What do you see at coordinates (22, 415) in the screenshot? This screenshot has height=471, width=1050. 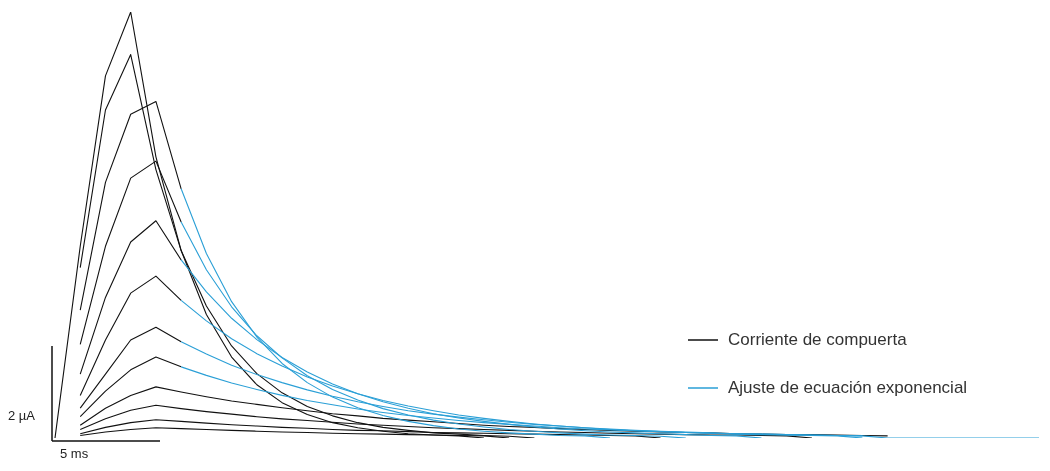 I see `text: 2 µA` at bounding box center [22, 415].